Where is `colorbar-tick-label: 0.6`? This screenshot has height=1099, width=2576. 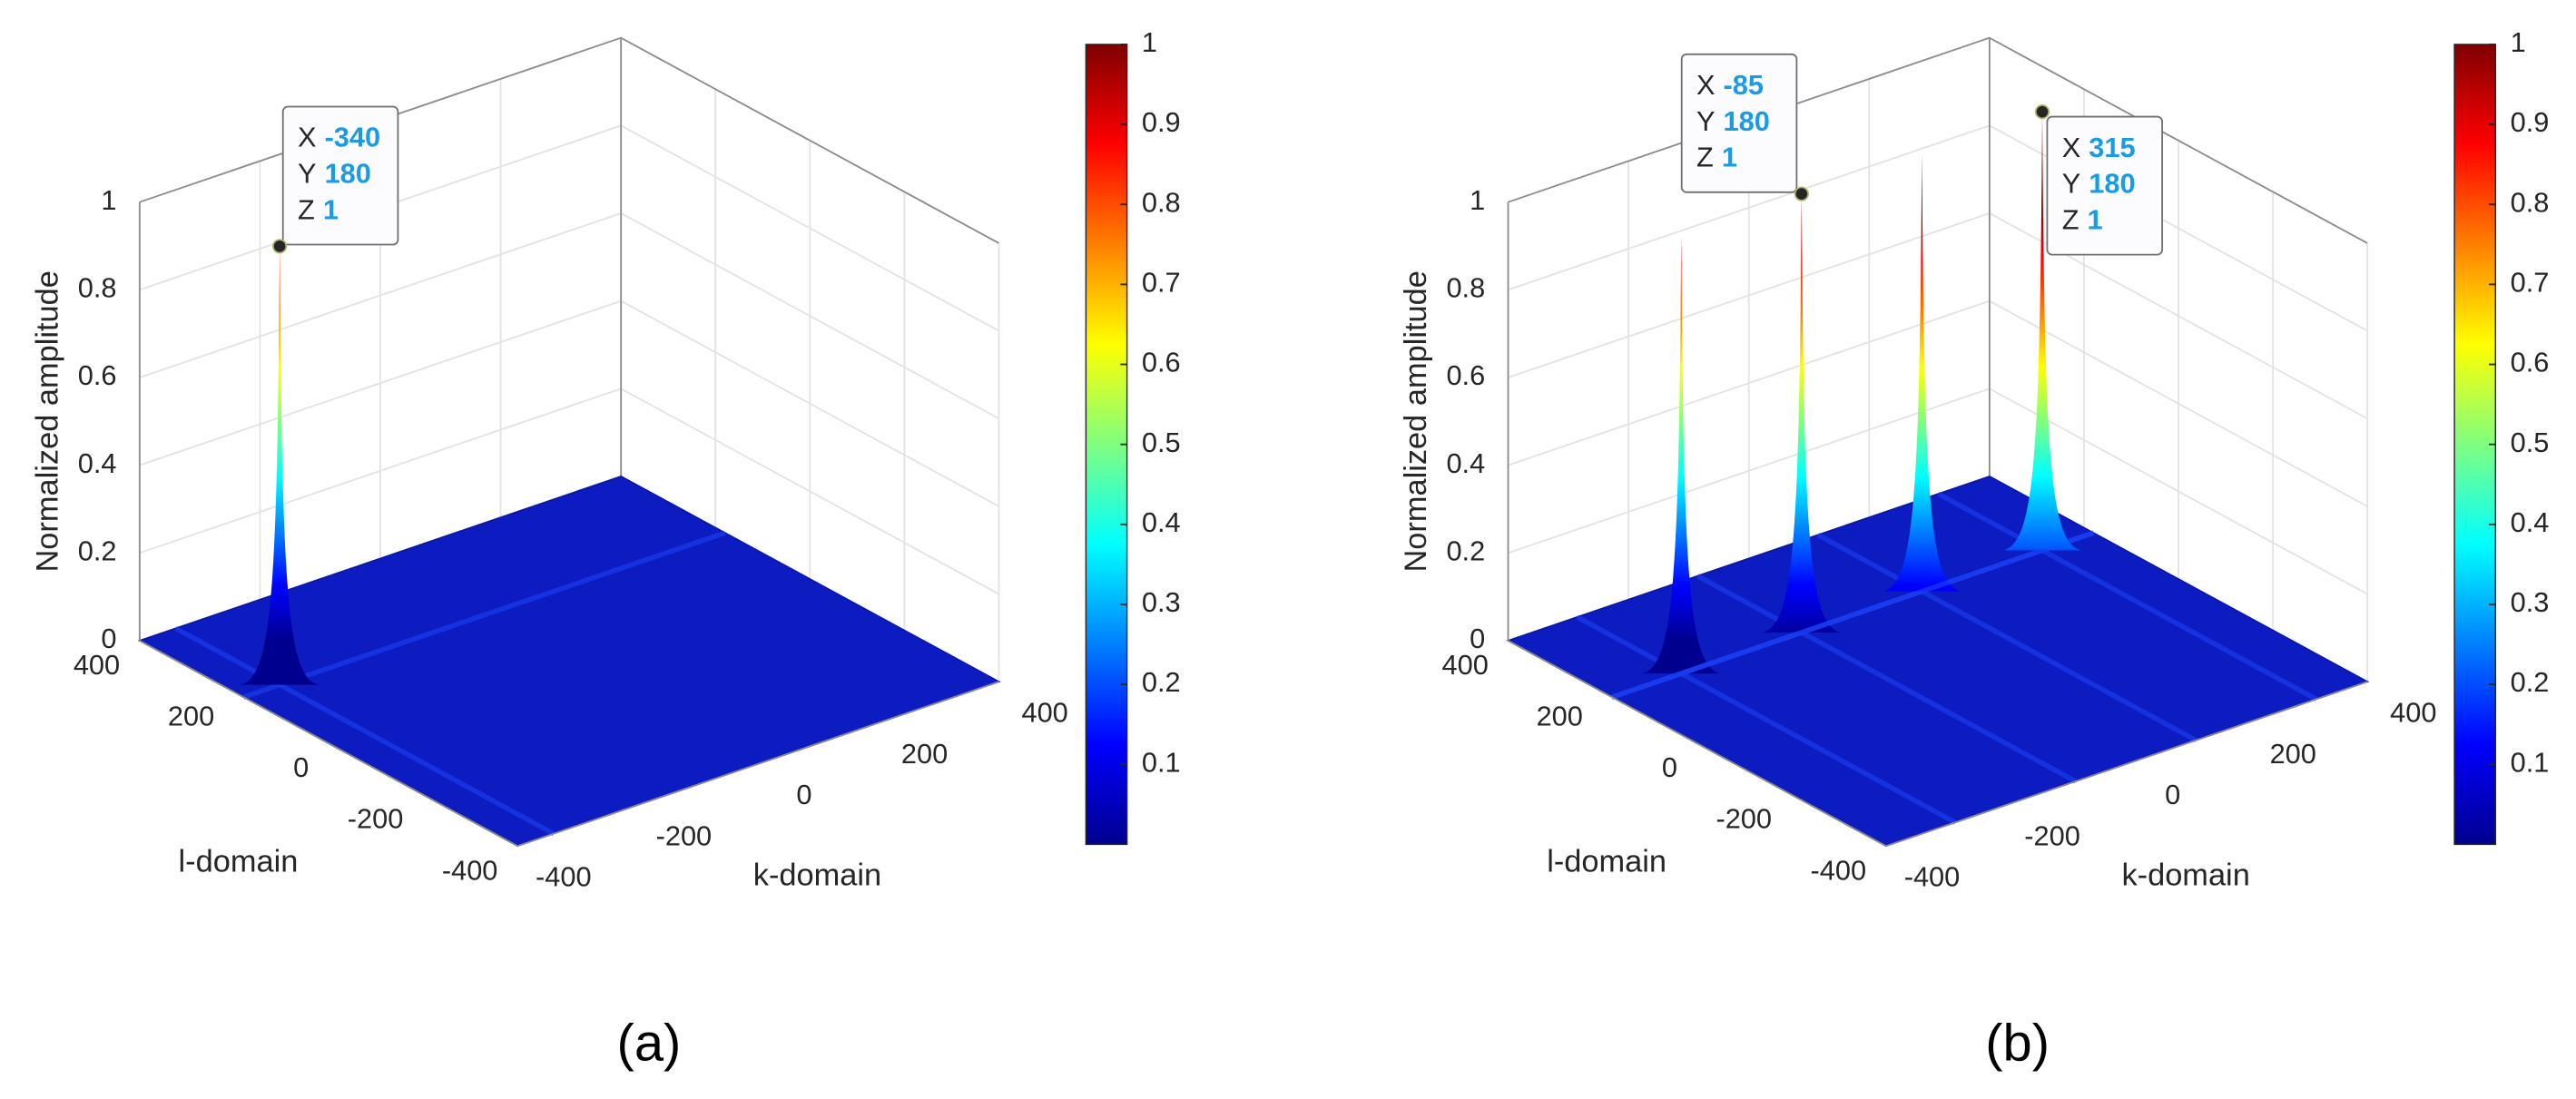 colorbar-tick-label: 0.6 is located at coordinates (2530, 362).